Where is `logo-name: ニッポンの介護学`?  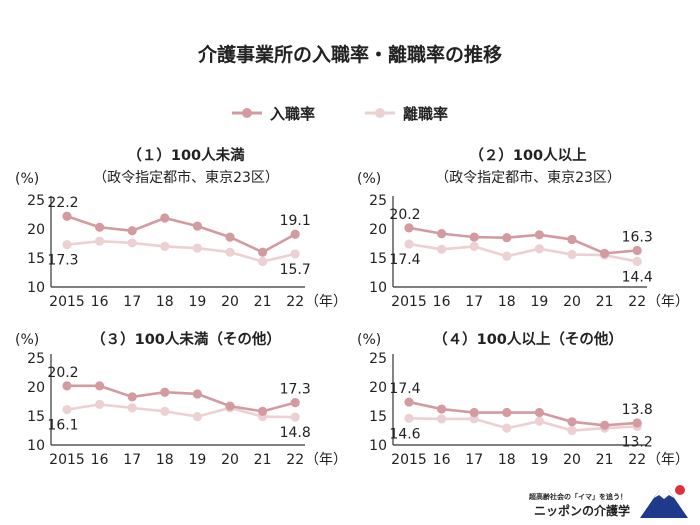 logo-name: ニッポンの介護学 is located at coordinates (582, 510).